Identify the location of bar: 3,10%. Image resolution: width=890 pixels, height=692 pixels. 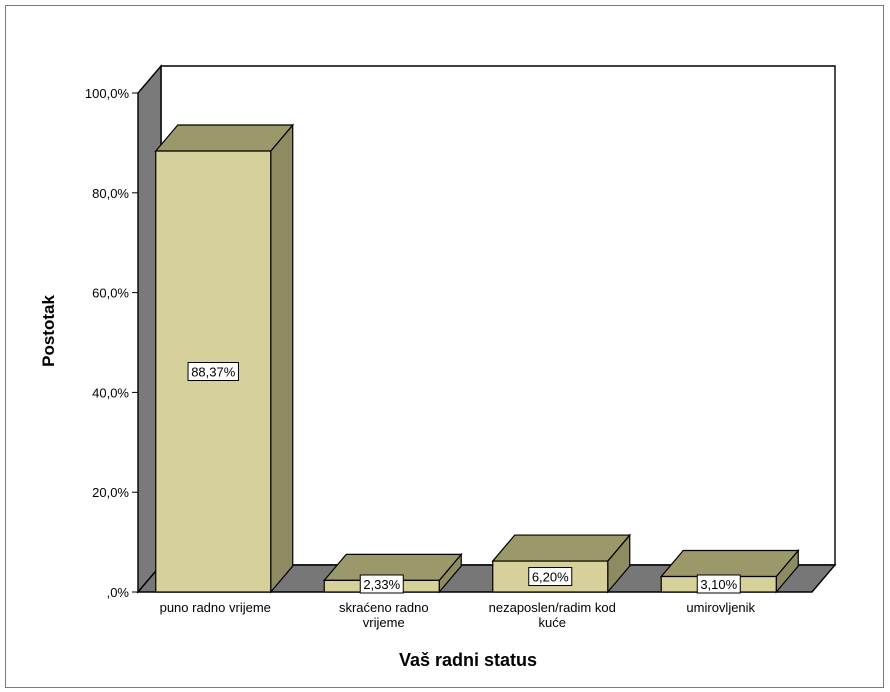
(729, 571).